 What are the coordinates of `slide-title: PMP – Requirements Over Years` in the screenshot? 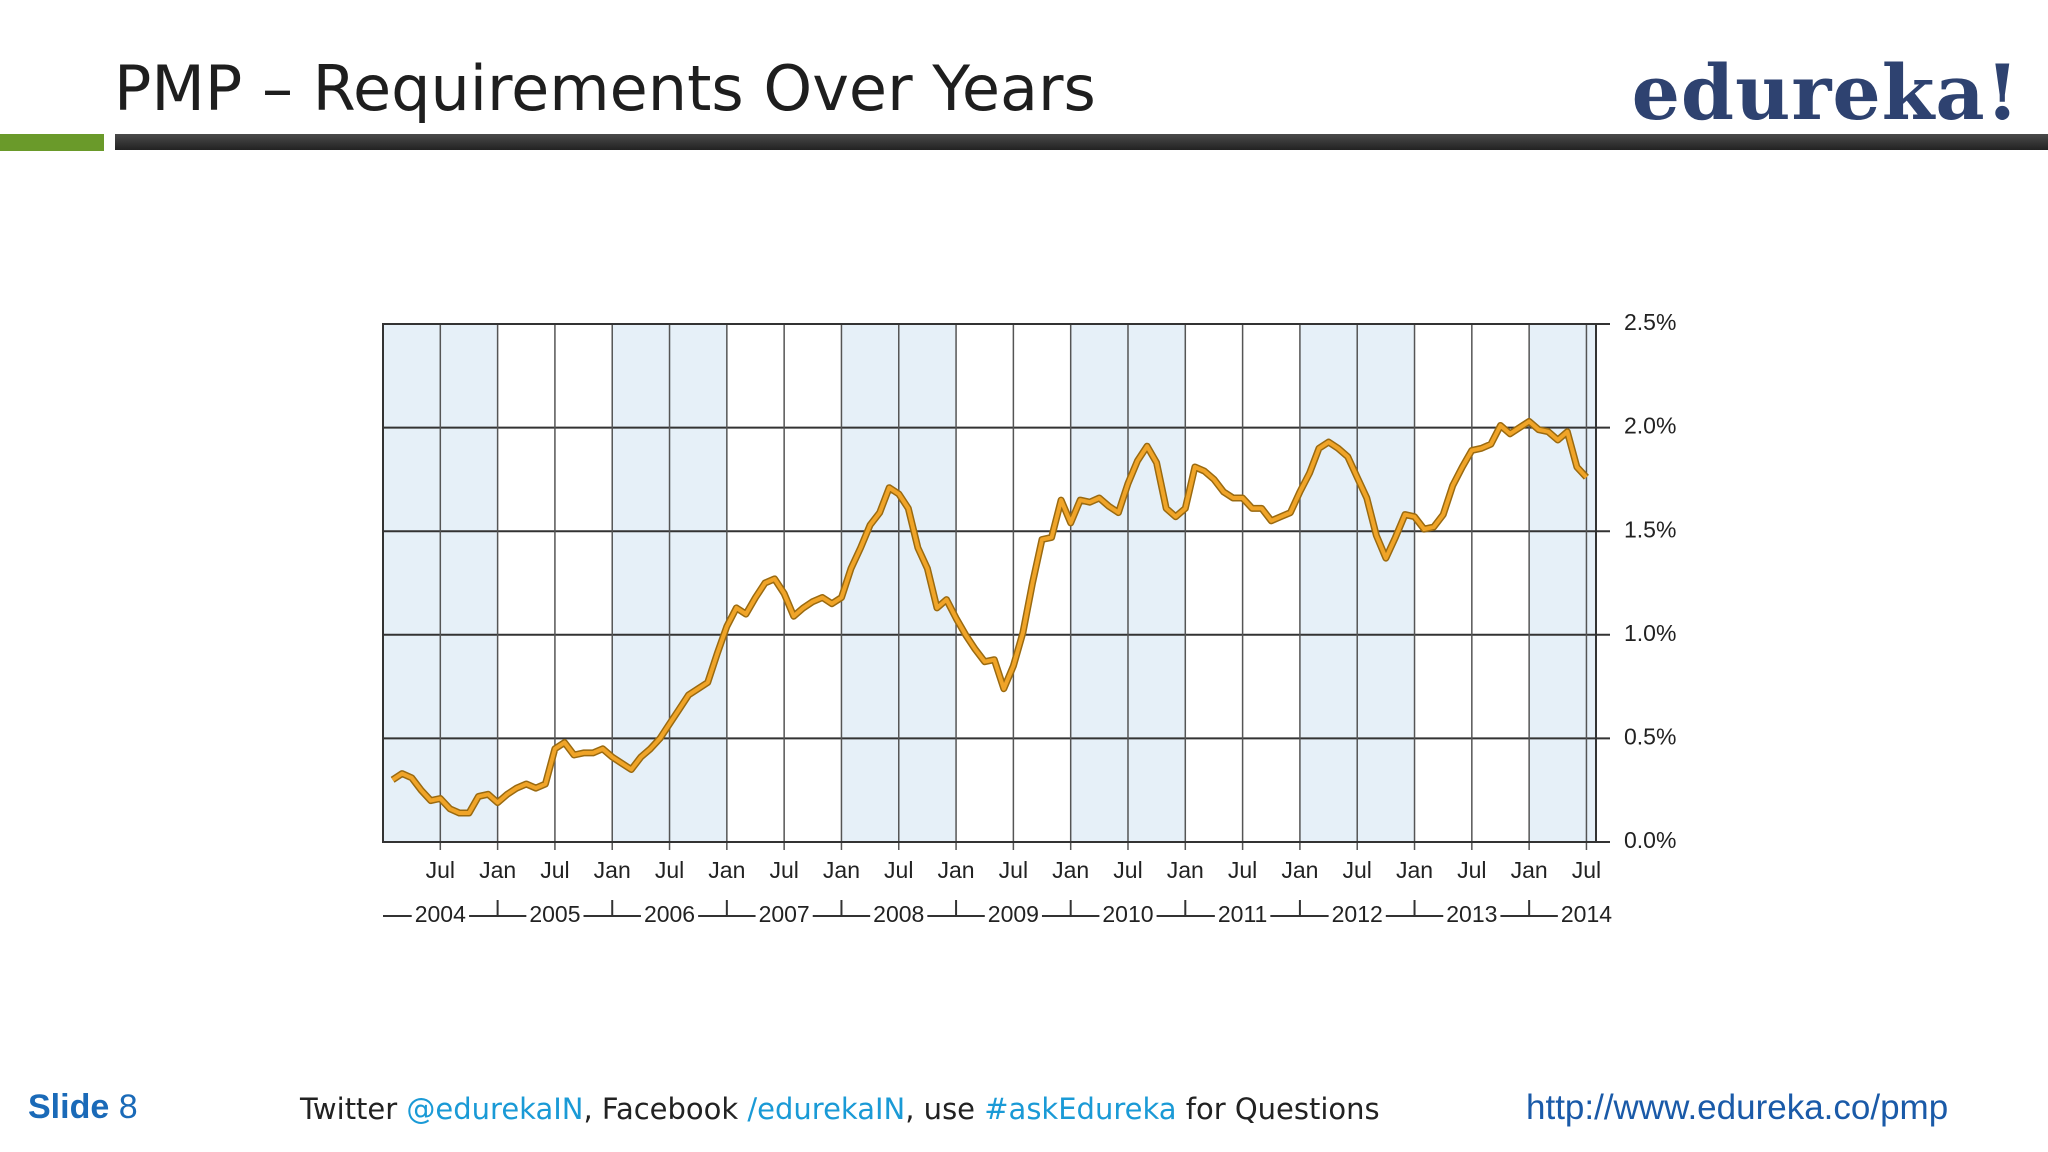 It's located at (605, 88).